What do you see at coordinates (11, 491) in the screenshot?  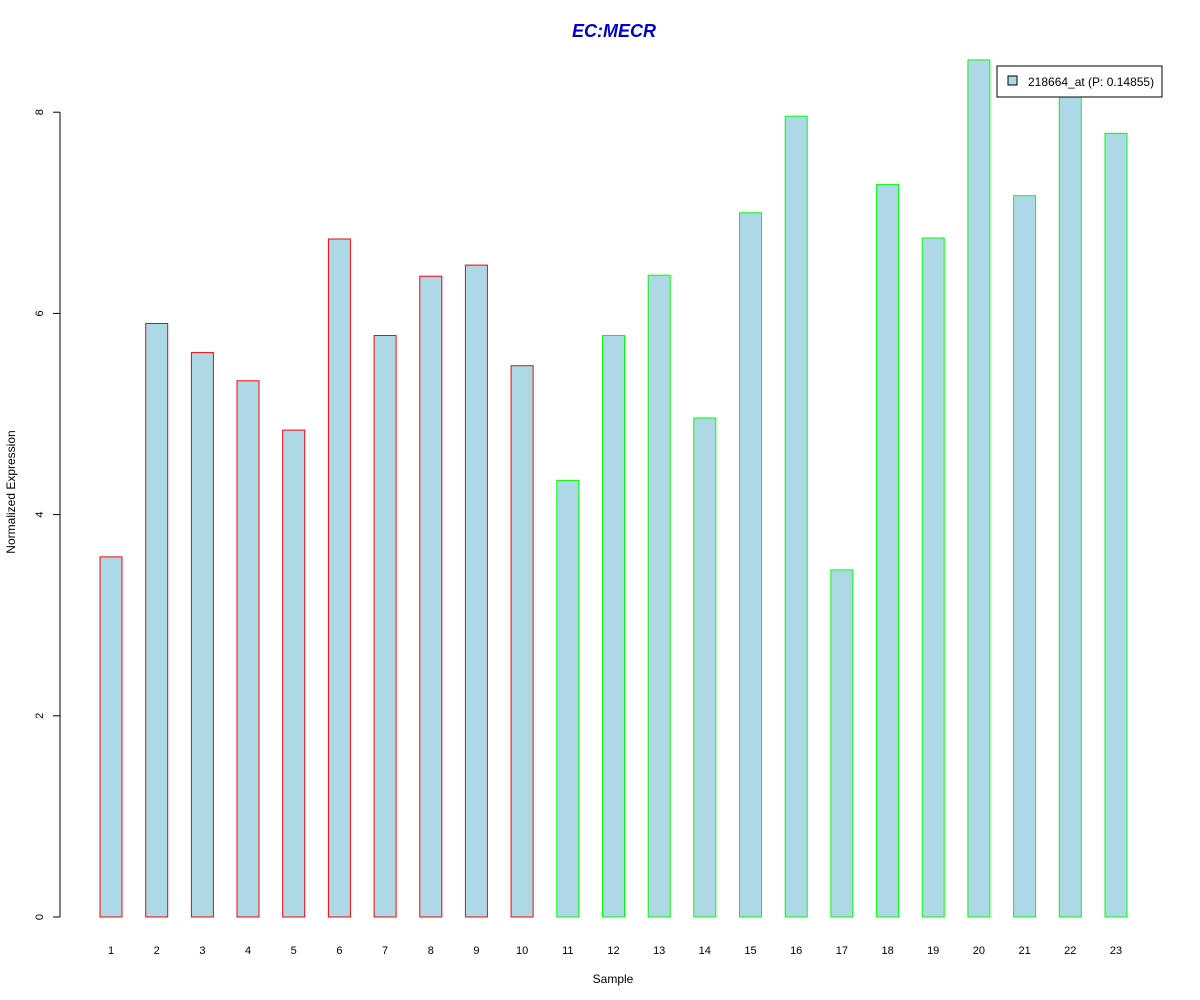 I see `y-axis-label: Normalized Expression` at bounding box center [11, 491].